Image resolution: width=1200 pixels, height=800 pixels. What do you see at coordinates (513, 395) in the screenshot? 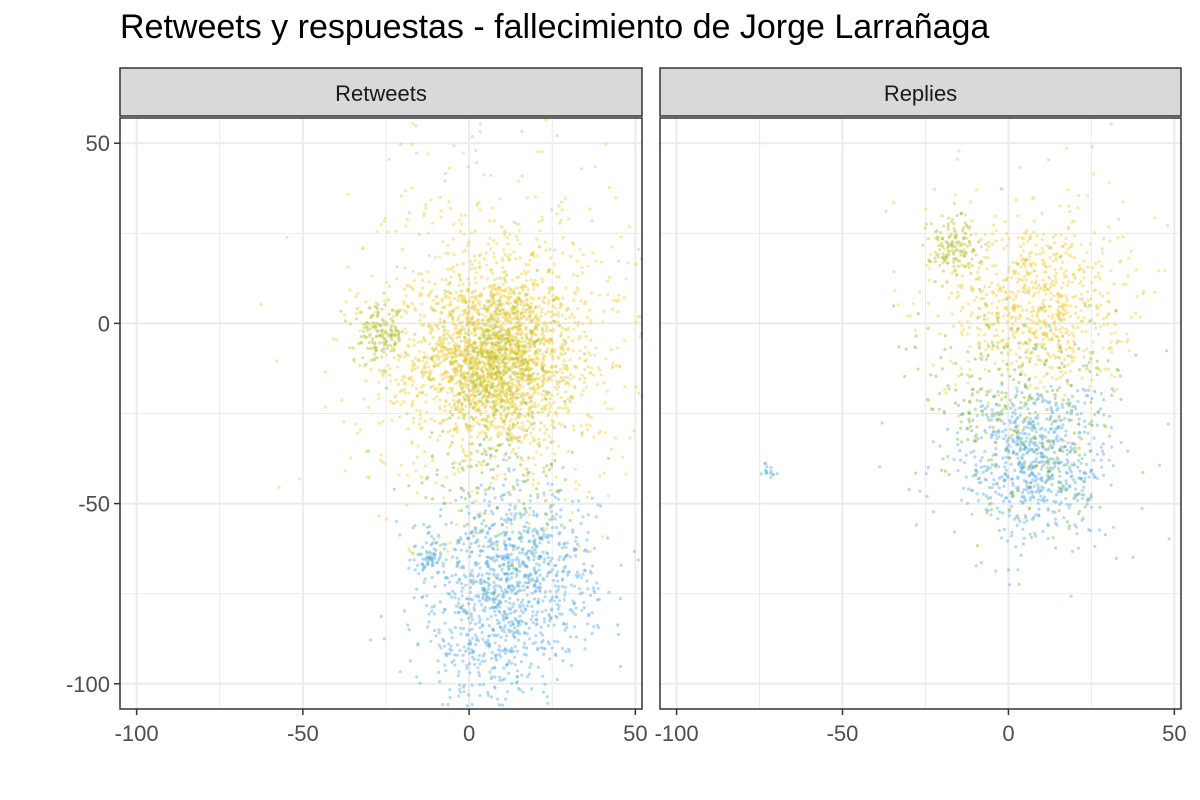
I see `data-point-grey` at bounding box center [513, 395].